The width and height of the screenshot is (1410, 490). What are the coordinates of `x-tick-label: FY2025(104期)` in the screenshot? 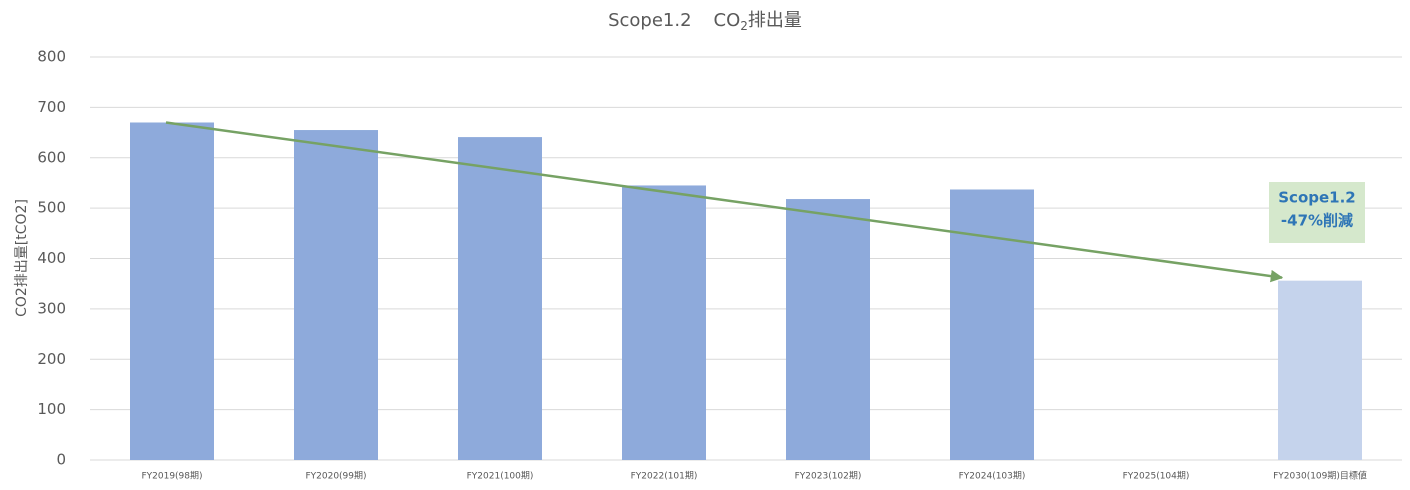 It's located at (1156, 476).